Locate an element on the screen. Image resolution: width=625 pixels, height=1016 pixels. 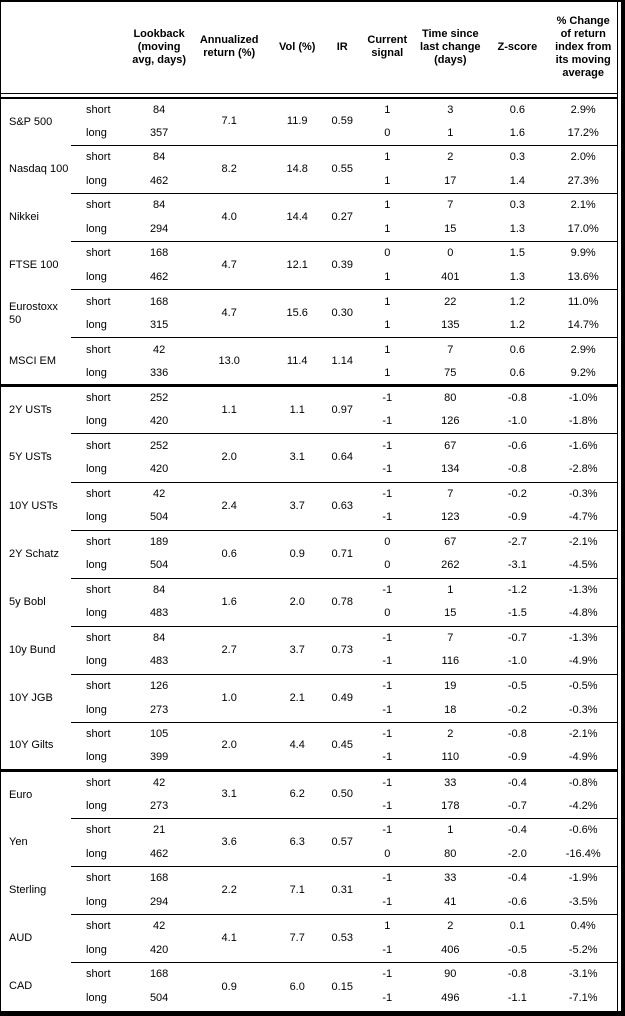
pct-change-value: -2.8% is located at coordinates (583, 470).